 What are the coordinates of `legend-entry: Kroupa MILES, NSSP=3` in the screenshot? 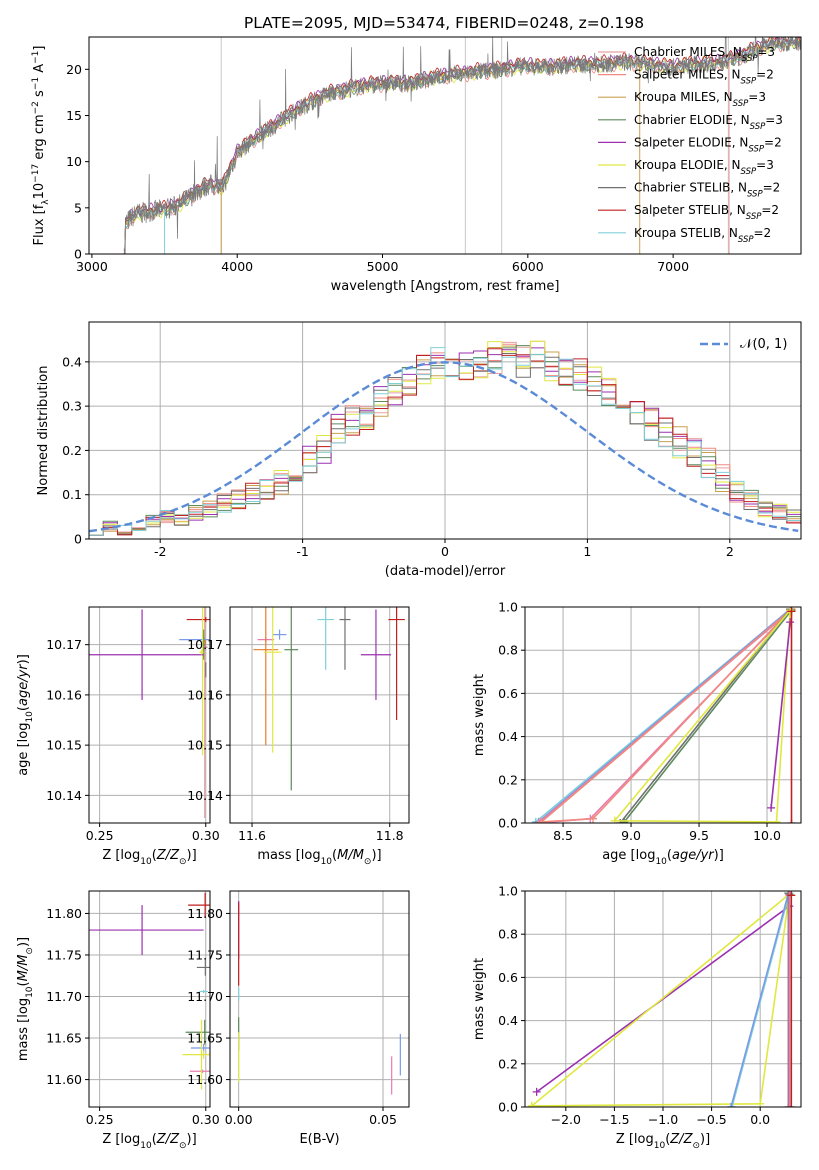 It's located at (682, 99).